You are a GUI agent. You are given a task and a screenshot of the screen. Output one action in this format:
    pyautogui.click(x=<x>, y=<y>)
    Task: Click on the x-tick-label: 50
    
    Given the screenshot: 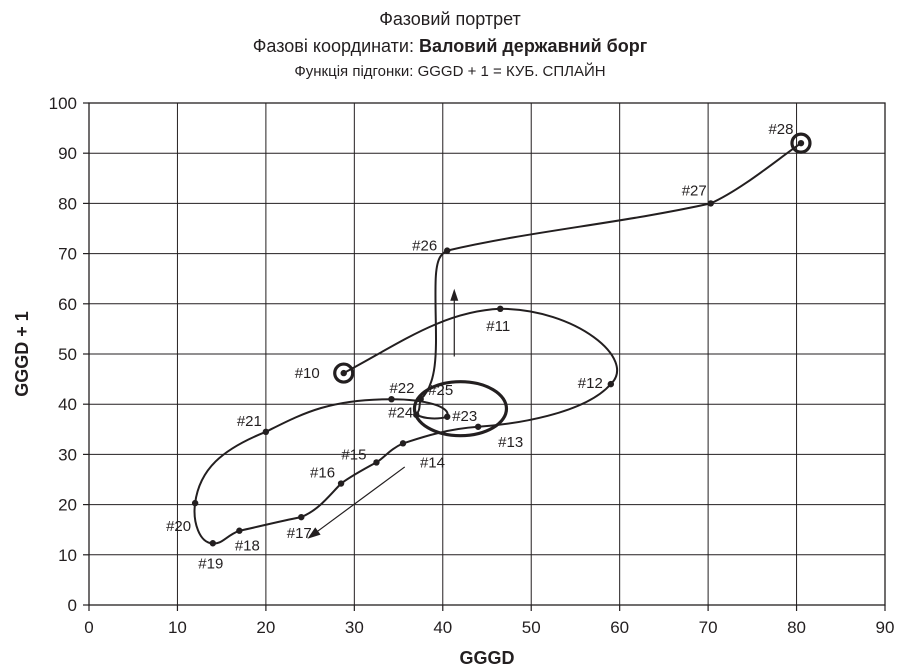 What is the action you would take?
    pyautogui.click(x=531, y=627)
    